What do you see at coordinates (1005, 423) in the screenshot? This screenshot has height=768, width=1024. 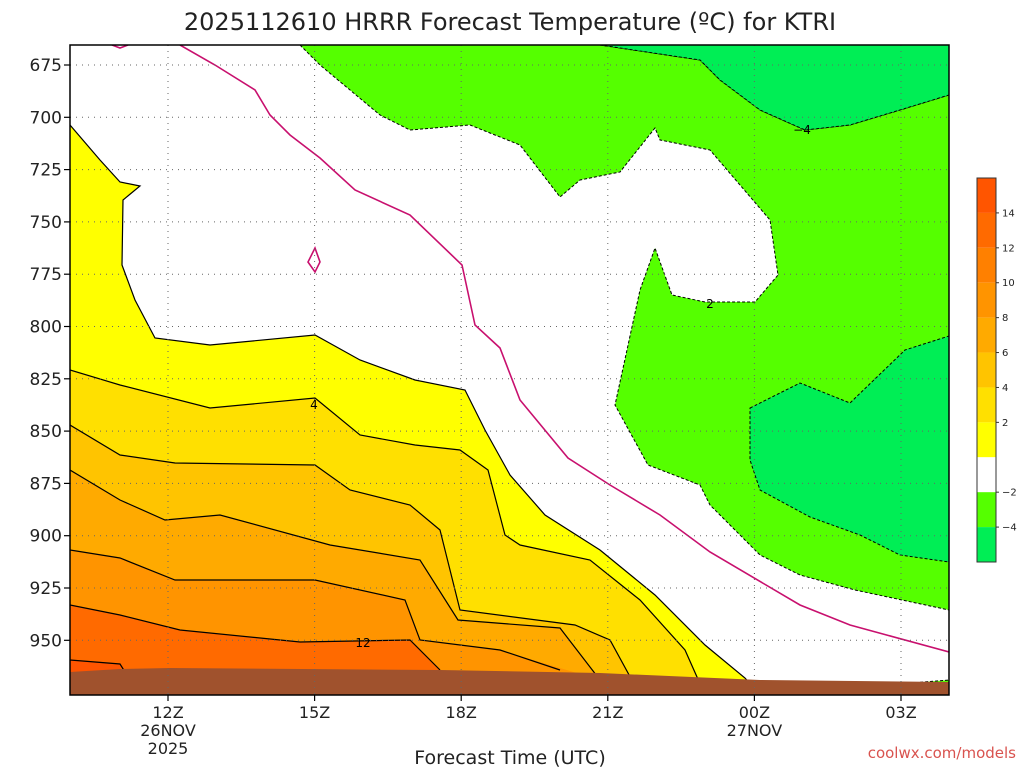 I see `colorbar-tick-label: 2` at bounding box center [1005, 423].